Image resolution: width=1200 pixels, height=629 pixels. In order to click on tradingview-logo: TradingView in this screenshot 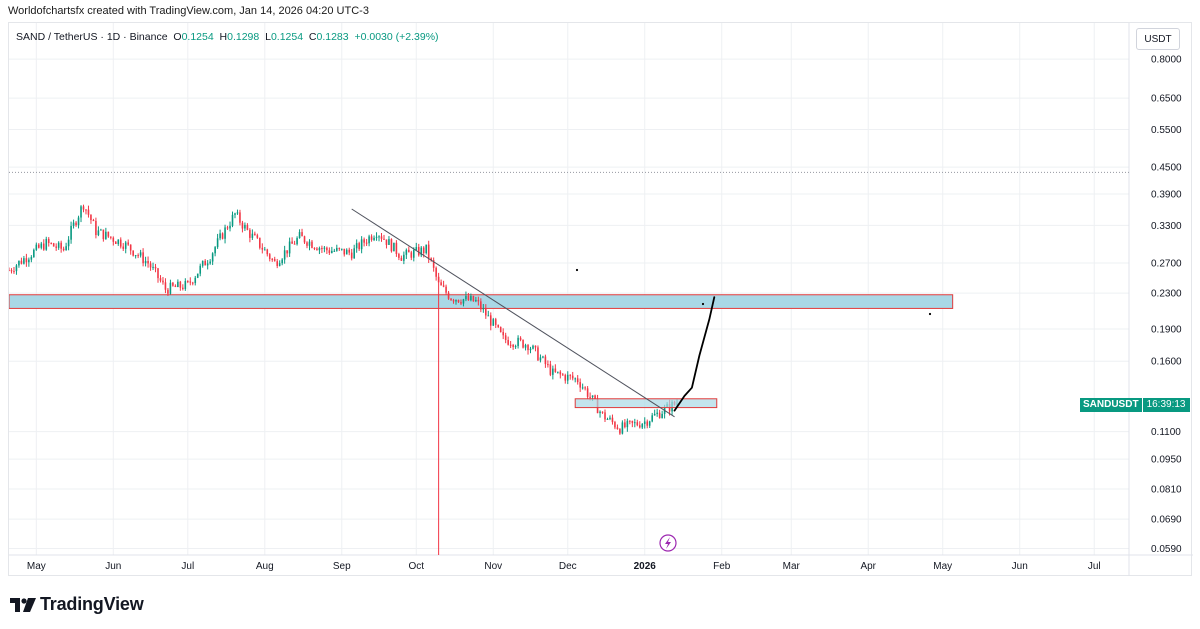, I will do `click(77, 604)`.